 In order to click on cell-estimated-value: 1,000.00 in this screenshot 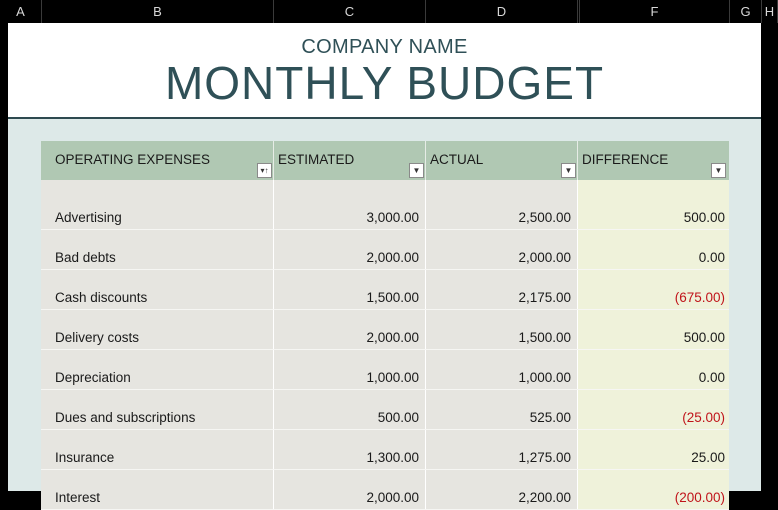, I will do `click(392, 377)`.